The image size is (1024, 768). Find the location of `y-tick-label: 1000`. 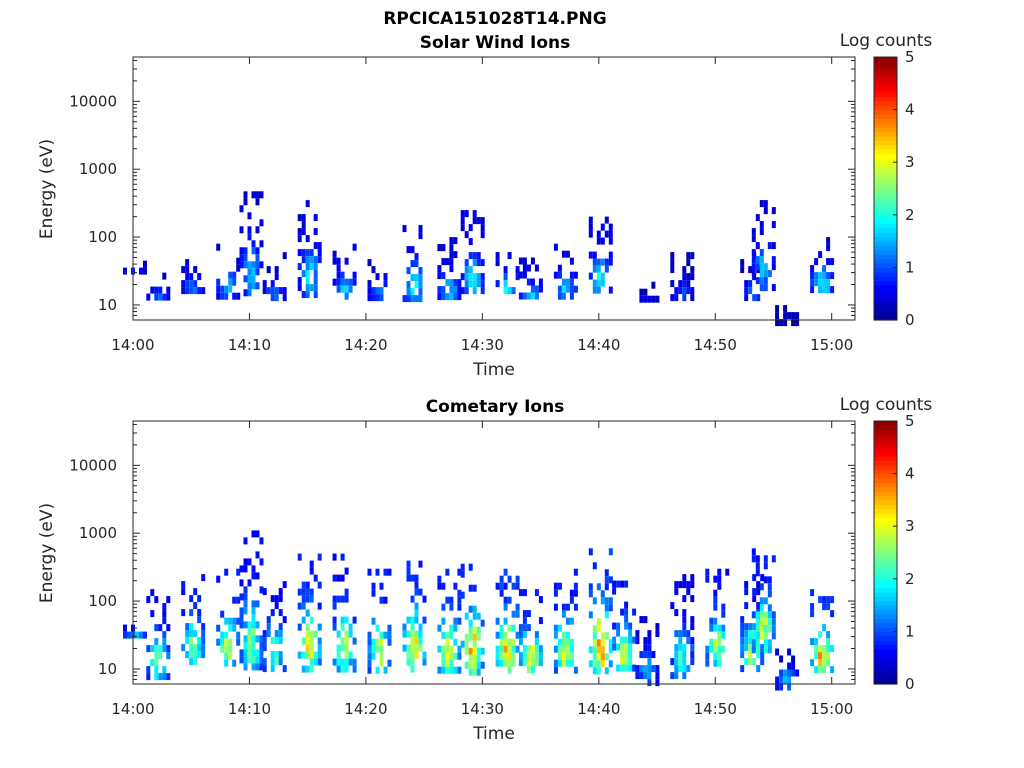

y-tick-label: 1000 is located at coordinates (98, 169).